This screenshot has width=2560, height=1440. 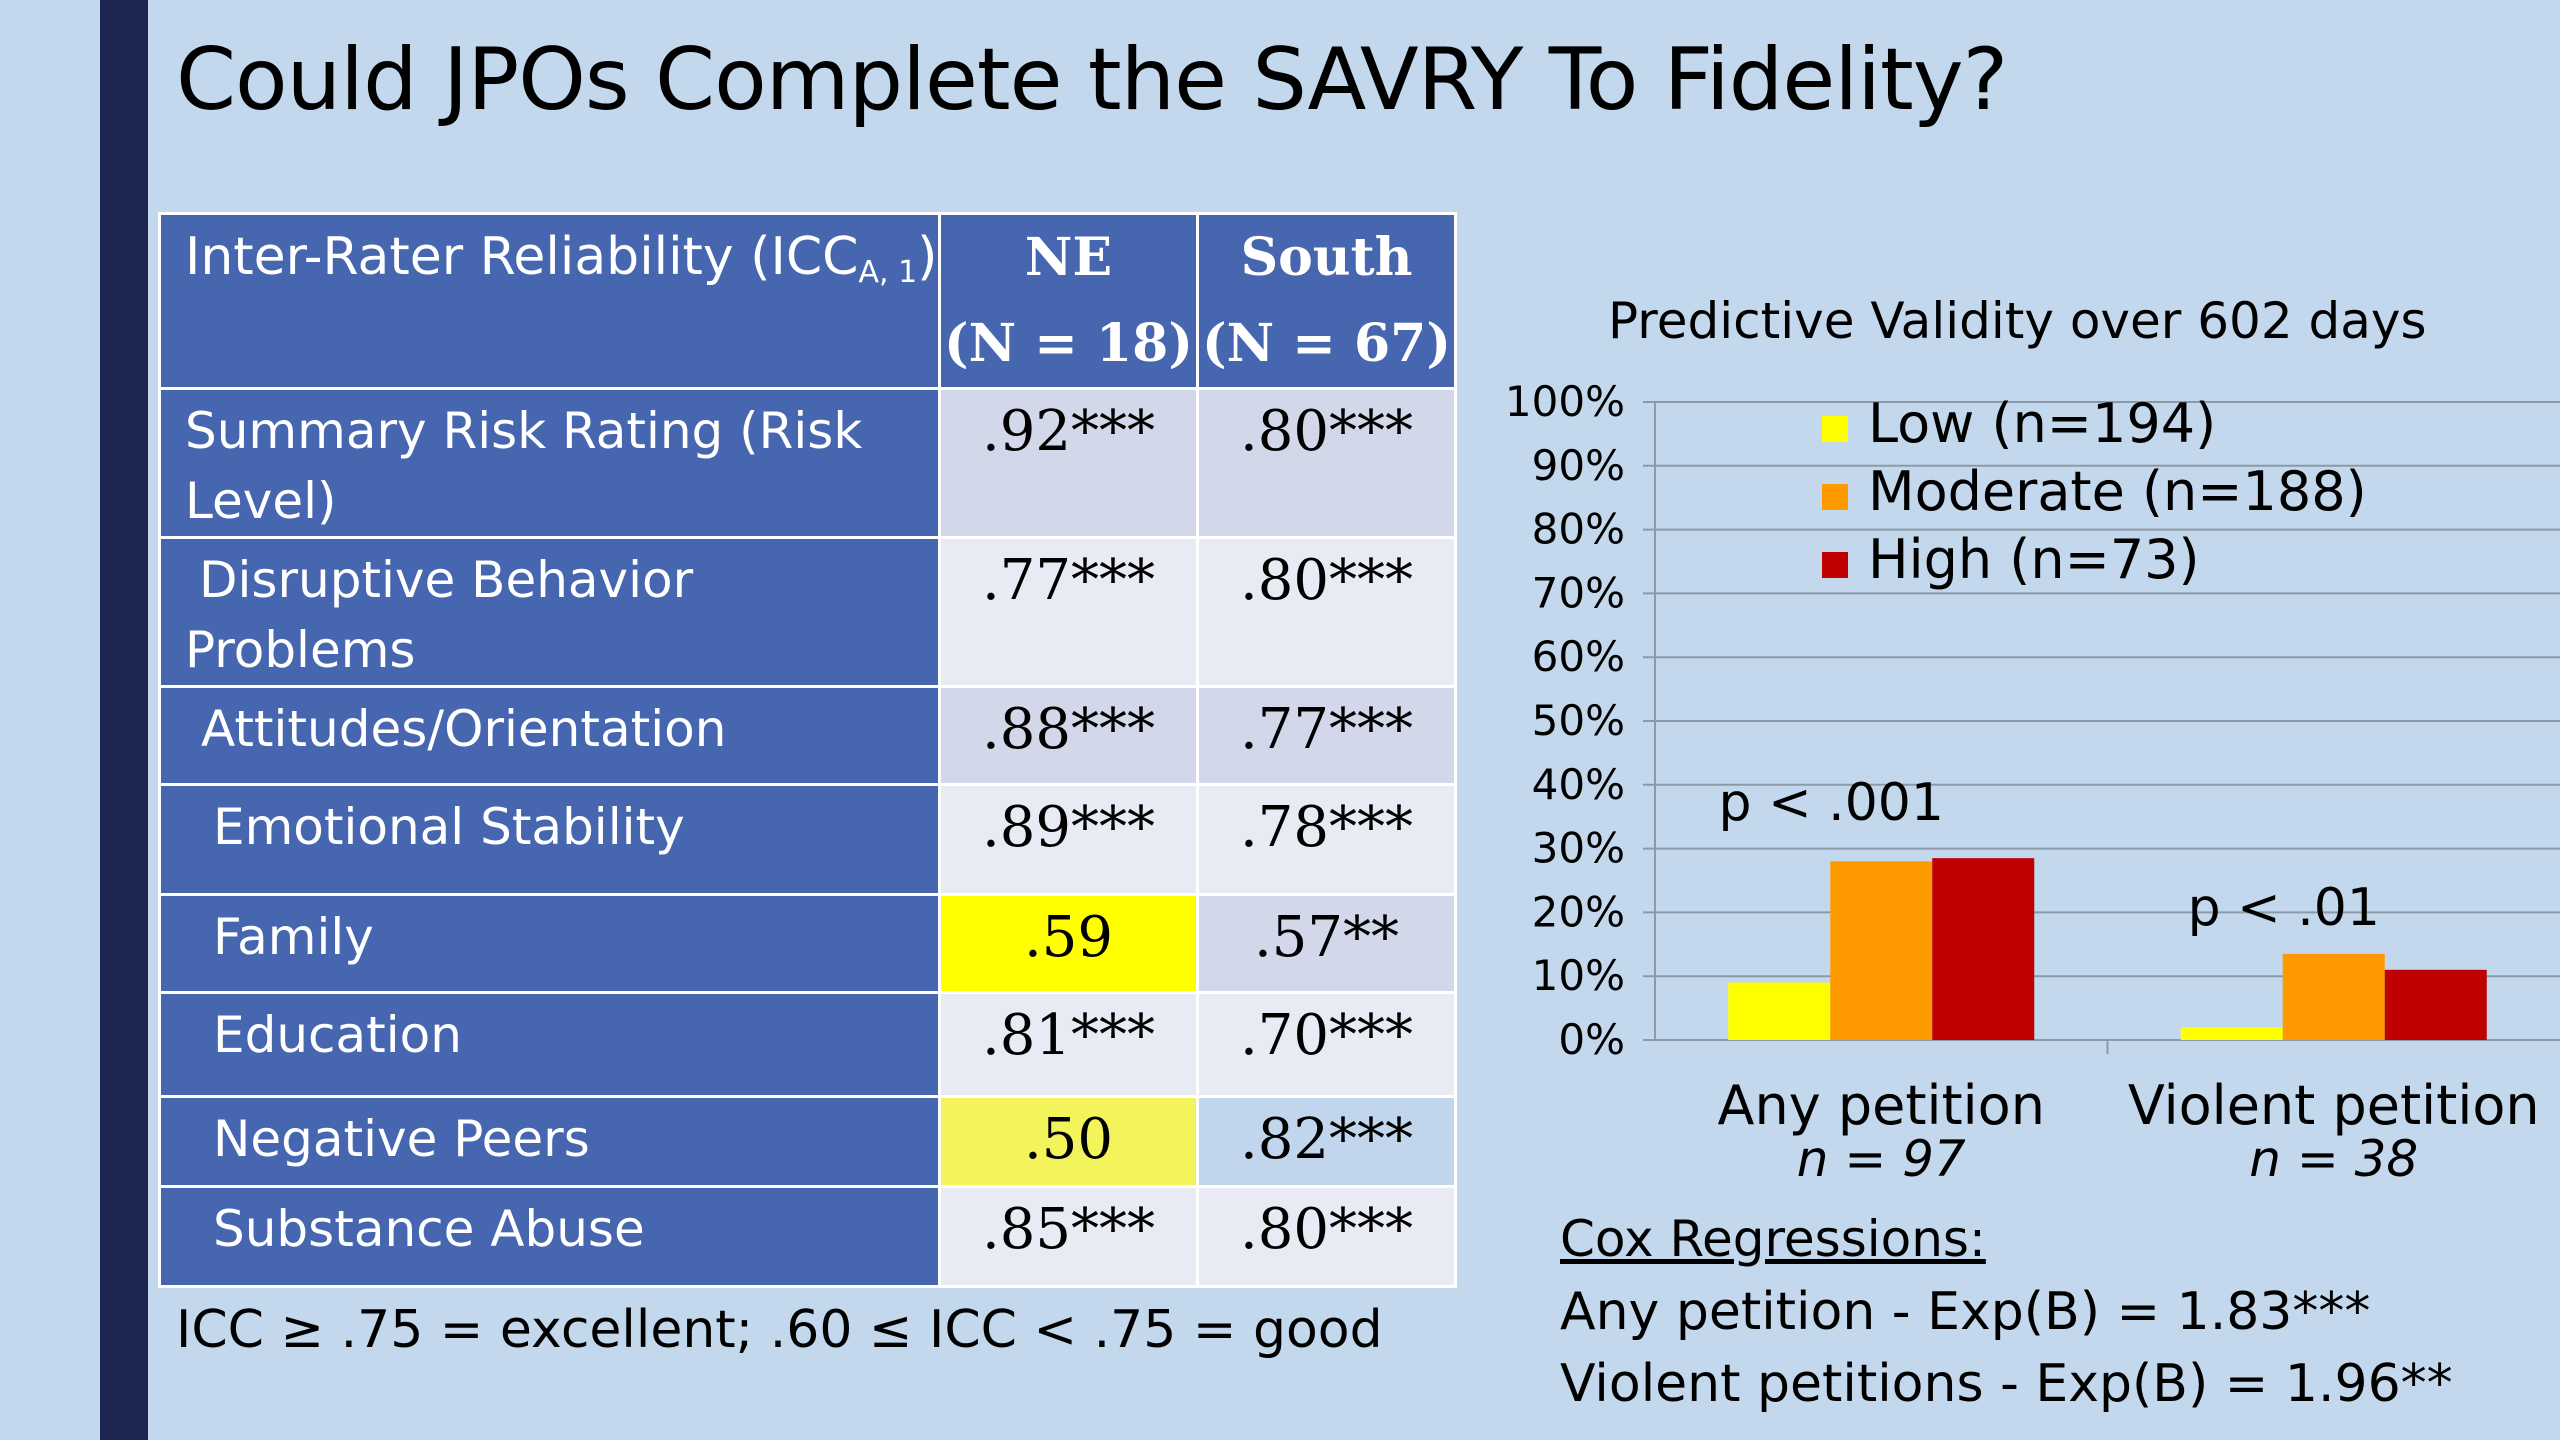 What do you see at coordinates (549, 1236) in the screenshot?
I see `row-label: Substance Abuse` at bounding box center [549, 1236].